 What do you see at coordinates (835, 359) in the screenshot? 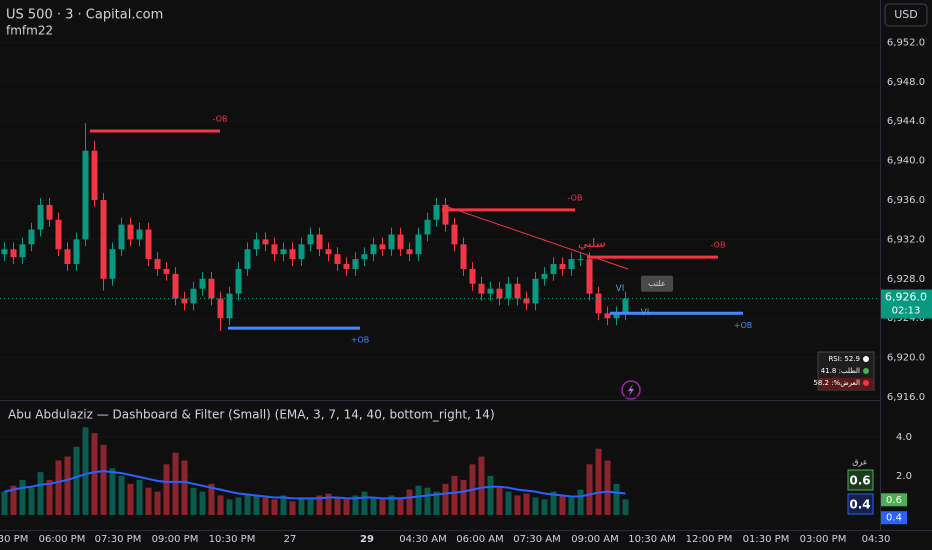
I see `dashboard-label: RSI:` at bounding box center [835, 359].